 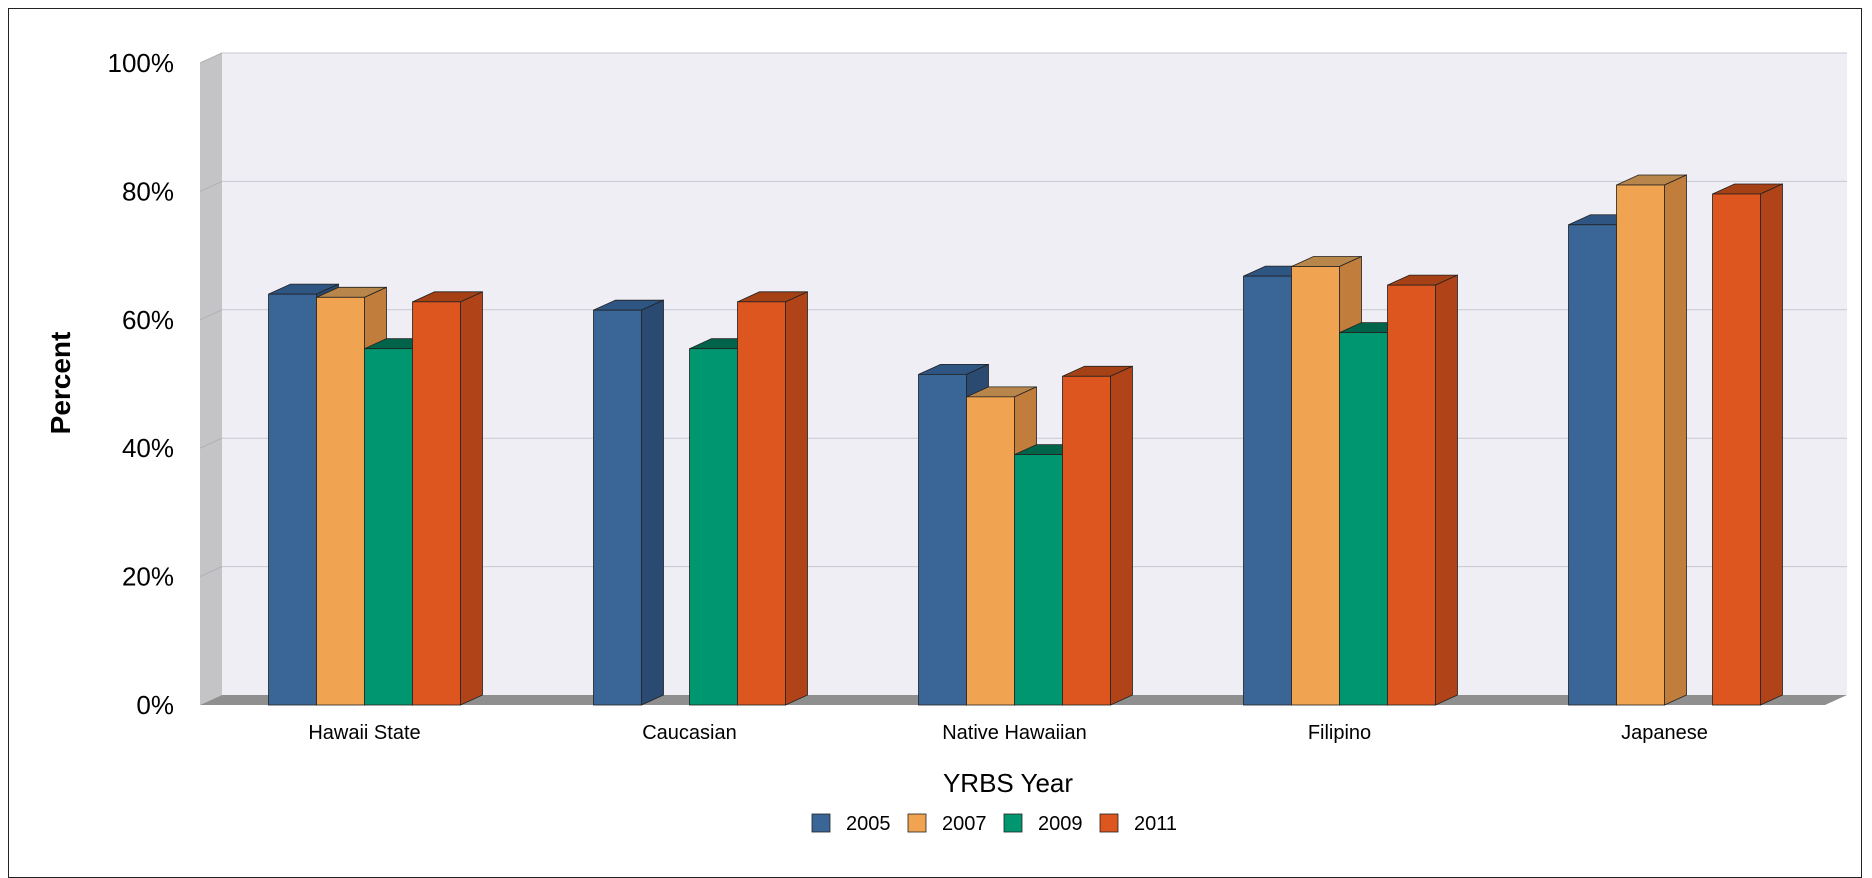 I want to click on x-tick-label: Hawaii State, so click(x=364, y=733).